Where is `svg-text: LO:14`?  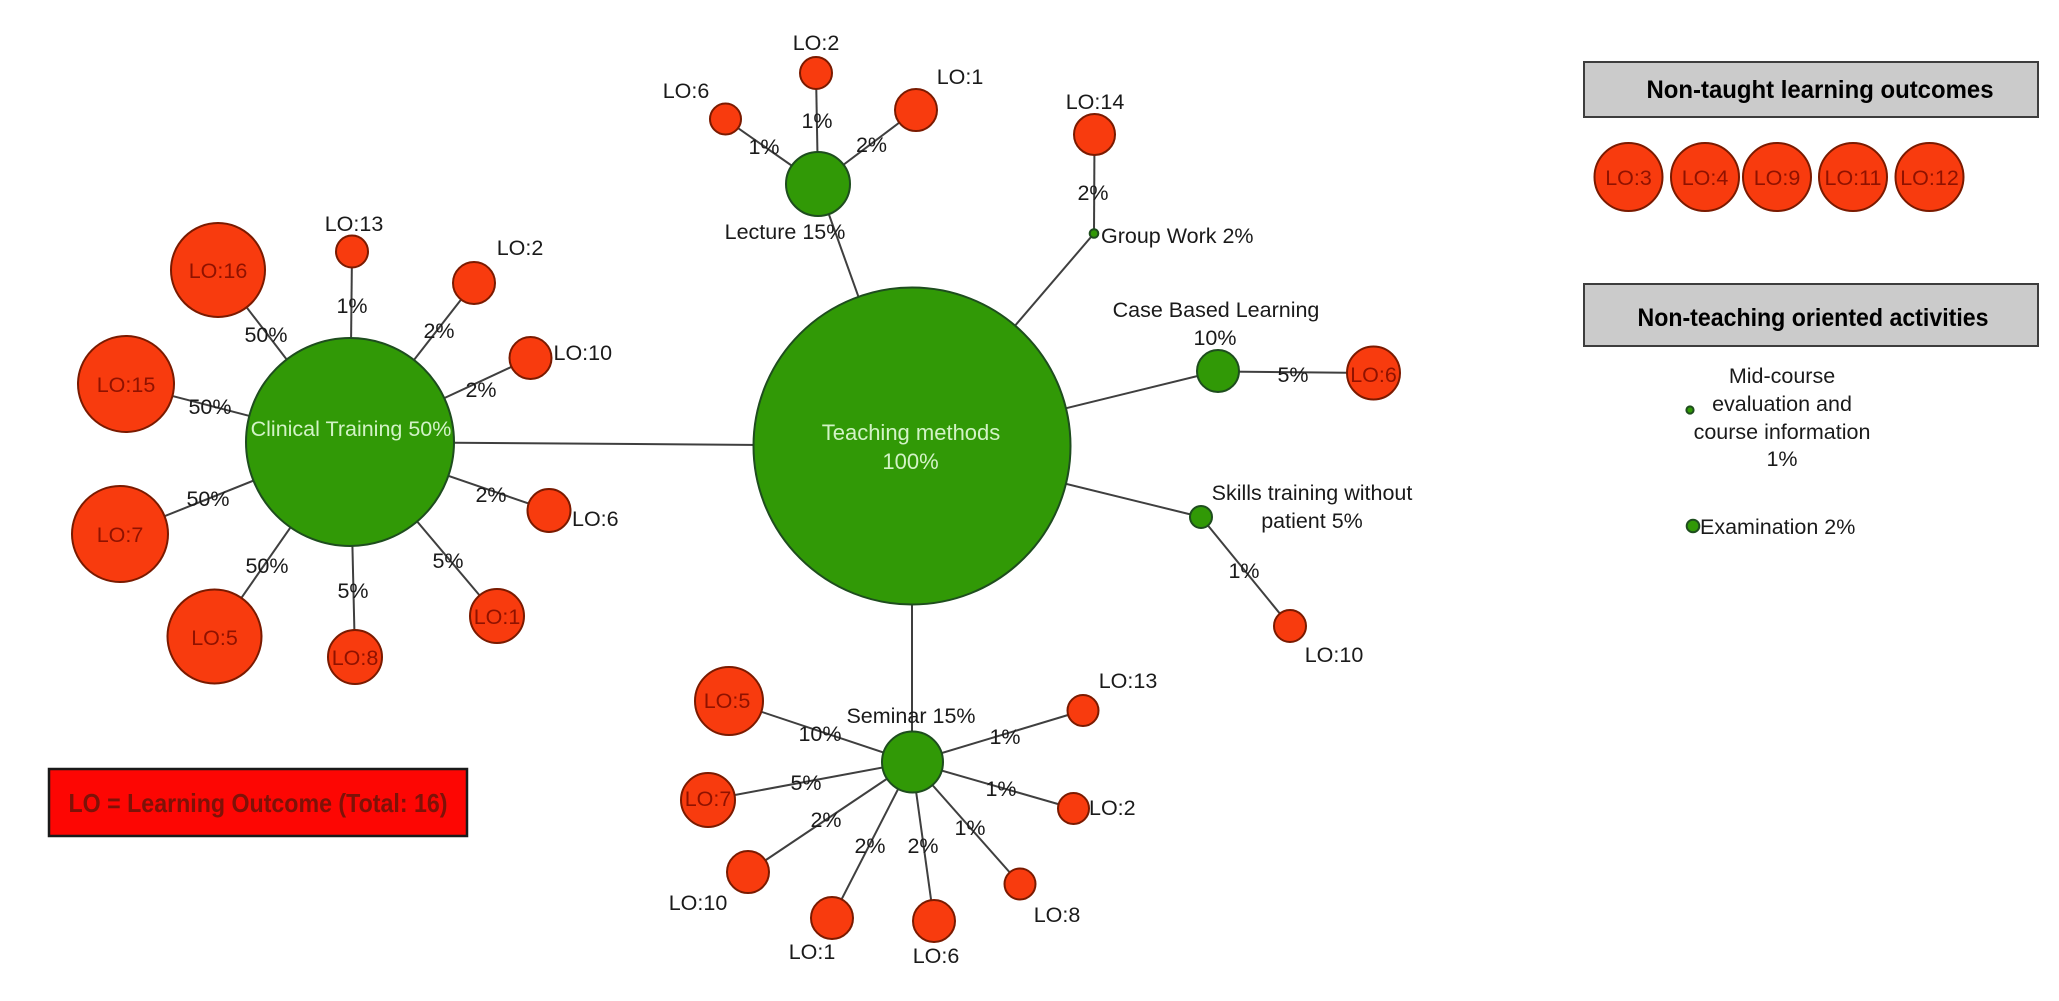 svg-text: LO:14 is located at coordinates (1095, 102).